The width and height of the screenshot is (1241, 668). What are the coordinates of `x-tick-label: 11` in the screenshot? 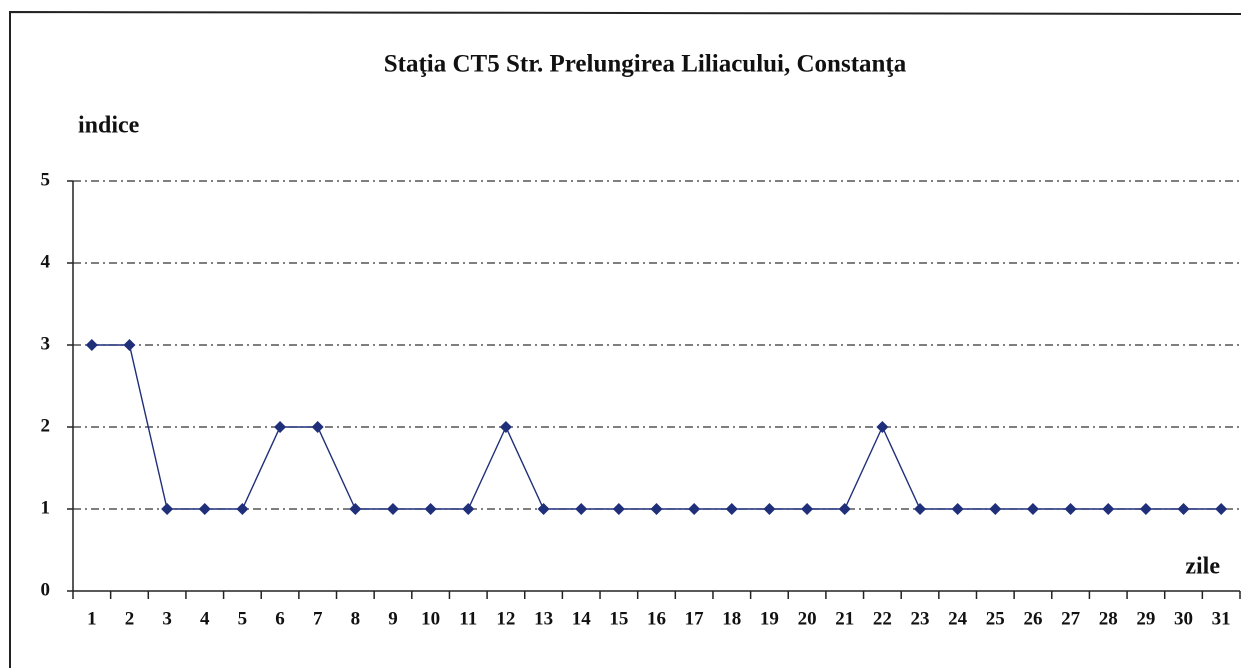 It's located at (468, 618).